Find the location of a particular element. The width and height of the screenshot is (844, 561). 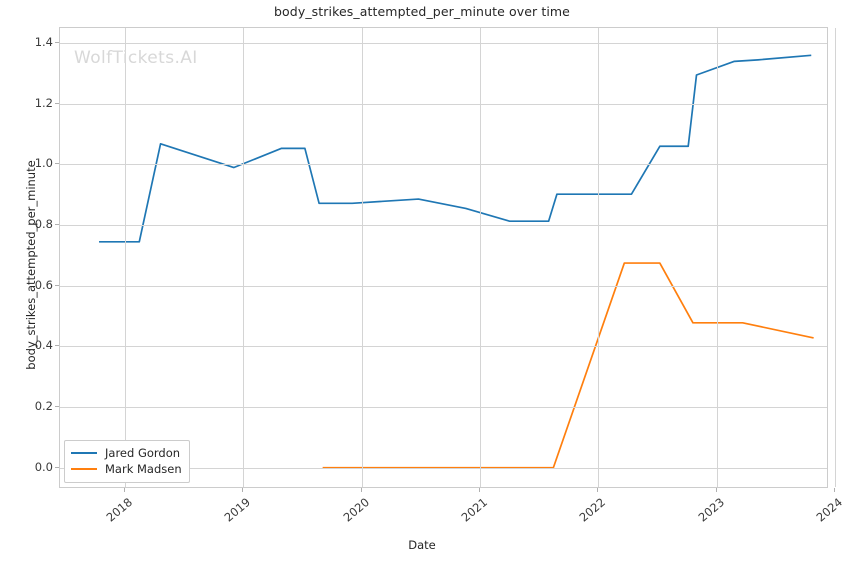

y-axis-label: body_strikes_attempted_per_minute is located at coordinates (31, 265).